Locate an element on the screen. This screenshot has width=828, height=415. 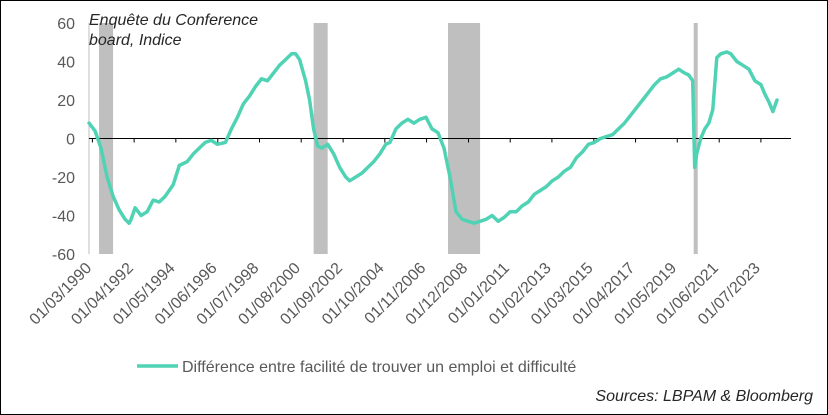
y-tick-label: 0 is located at coordinates (70, 140).